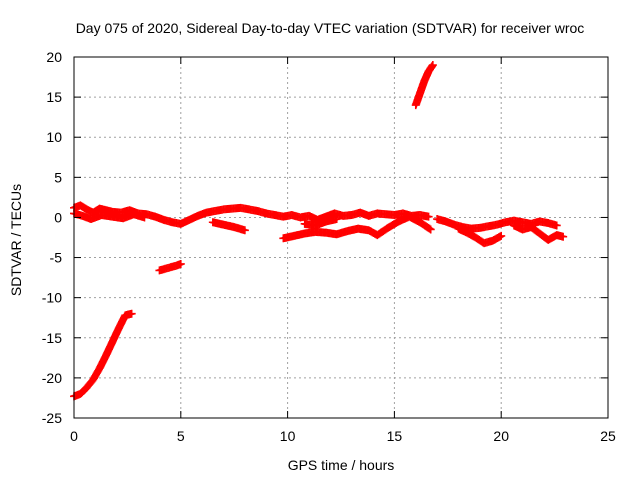  Describe the element at coordinates (501, 436) in the screenshot. I see `x-tick-label: 20` at that location.